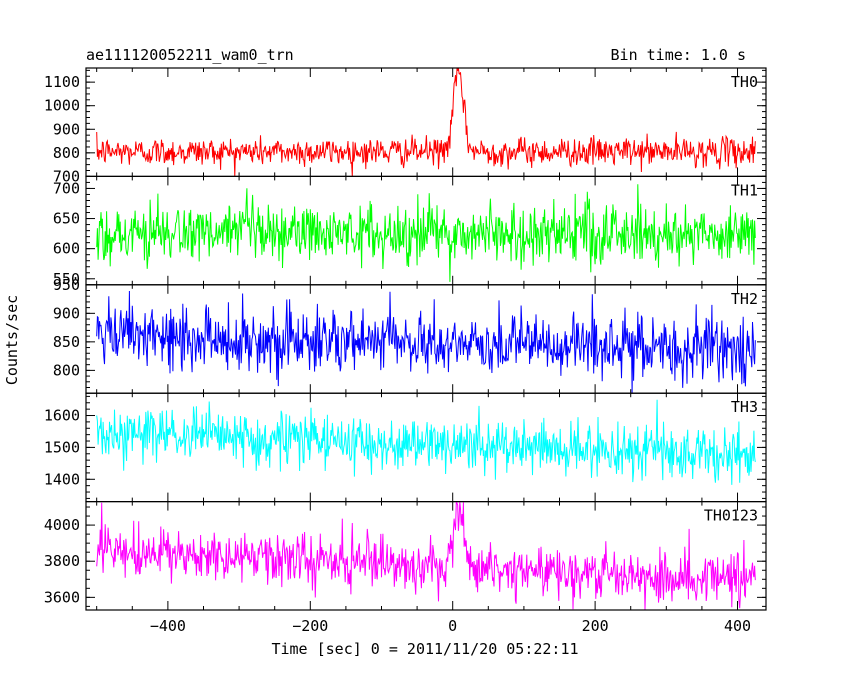  What do you see at coordinates (424, 649) in the screenshot?
I see `x-axis-label: Time [sec] 0 = 2011/11/20 05:22:11` at bounding box center [424, 649].